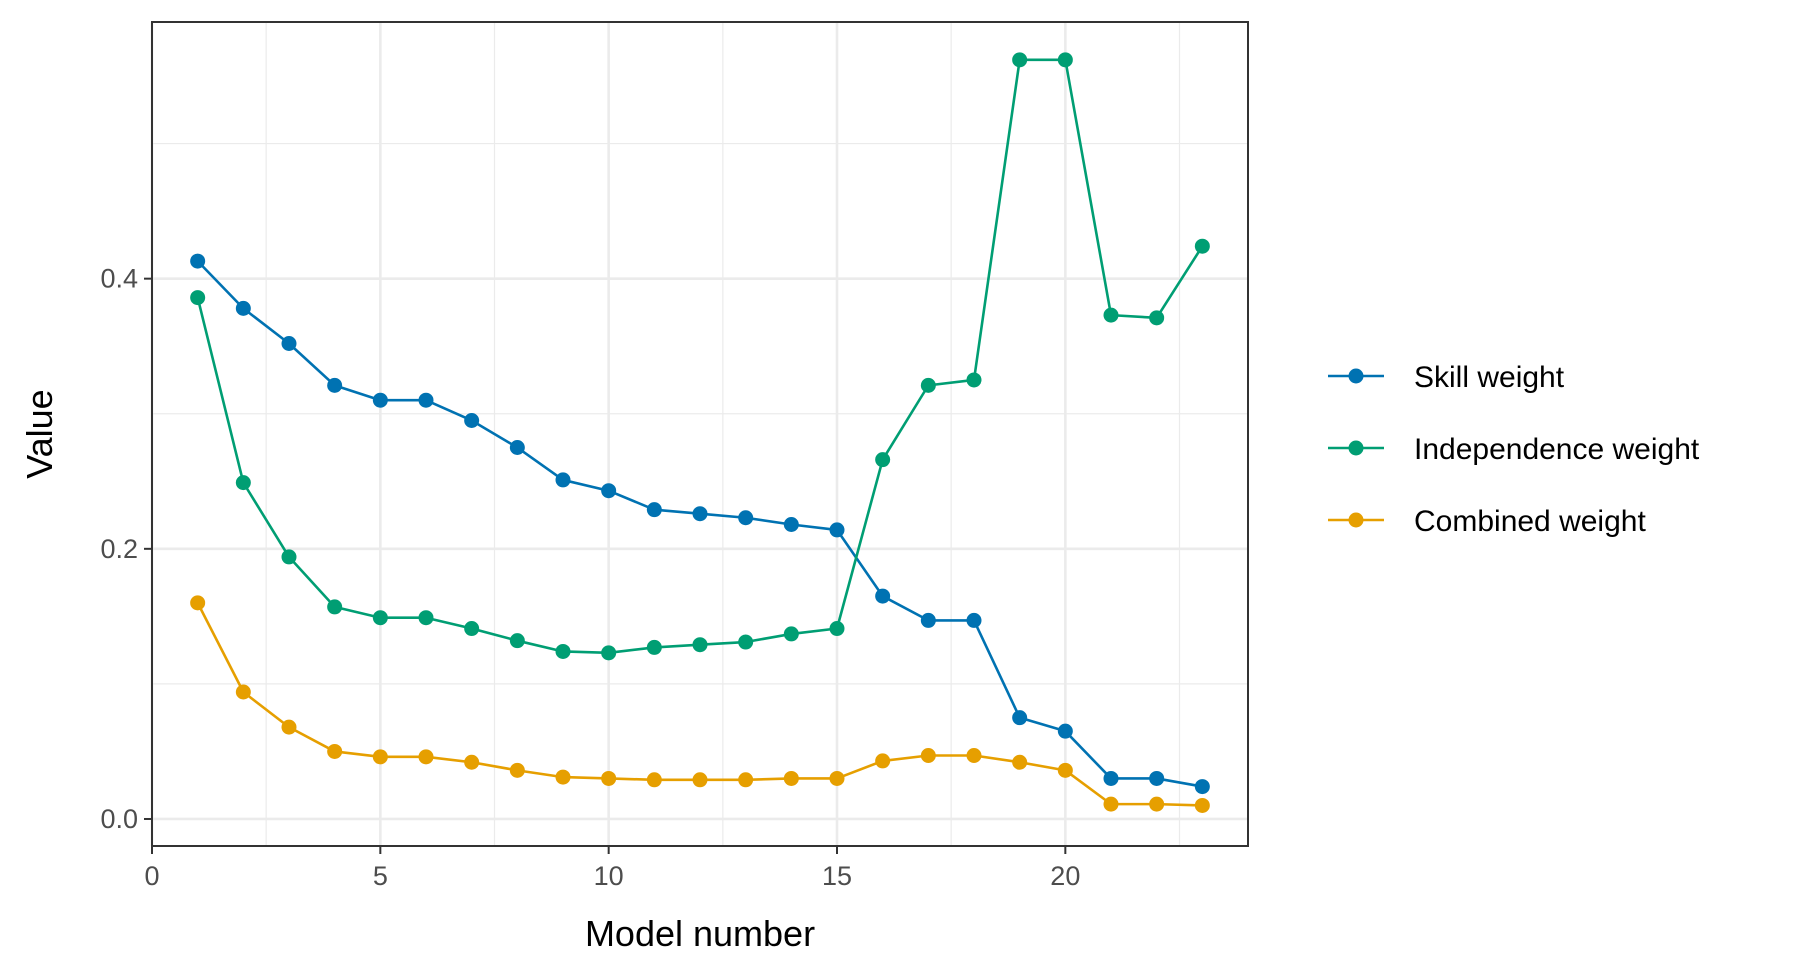  I want to click on x-tick-label: 15, so click(837, 876).